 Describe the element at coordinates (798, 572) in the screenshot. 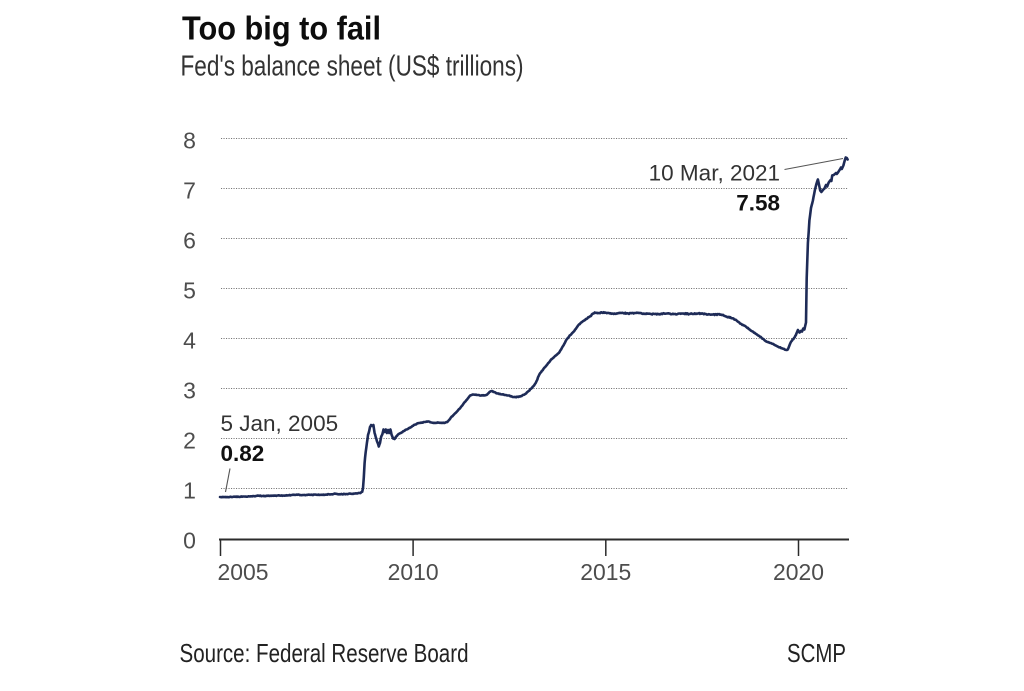

I see `svg-text: 2020` at that location.